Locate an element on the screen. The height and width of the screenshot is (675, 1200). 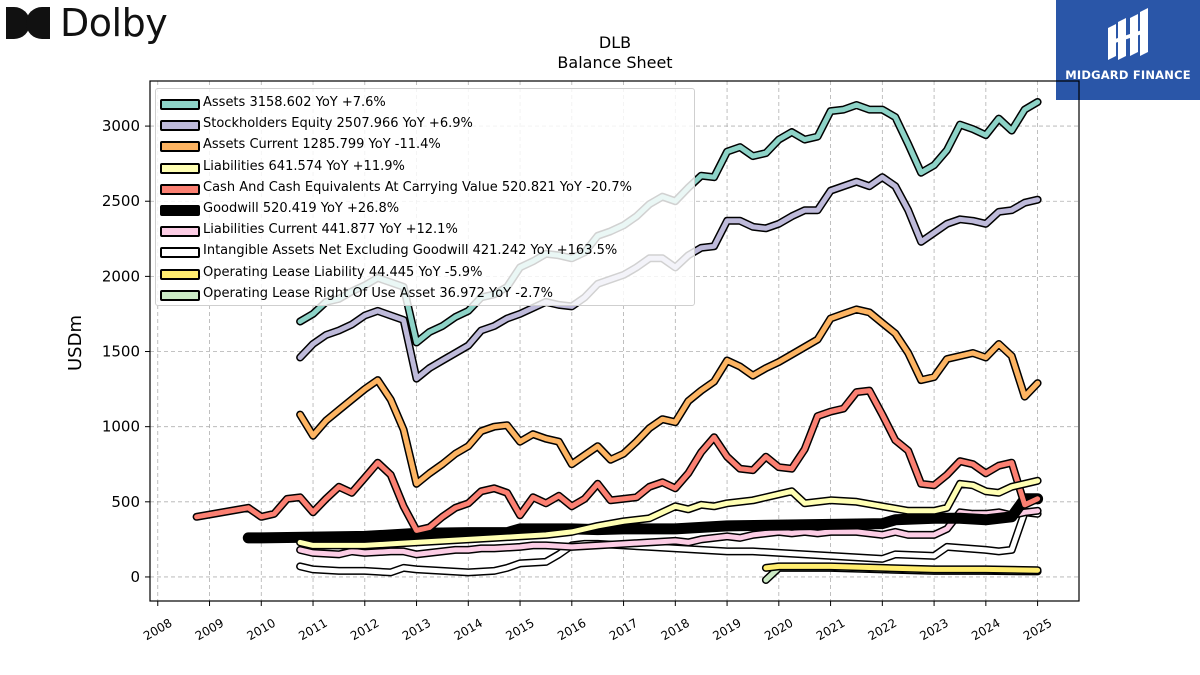
legend-label: Assets Current 1285.799 YoY -11.4% is located at coordinates (322, 145).